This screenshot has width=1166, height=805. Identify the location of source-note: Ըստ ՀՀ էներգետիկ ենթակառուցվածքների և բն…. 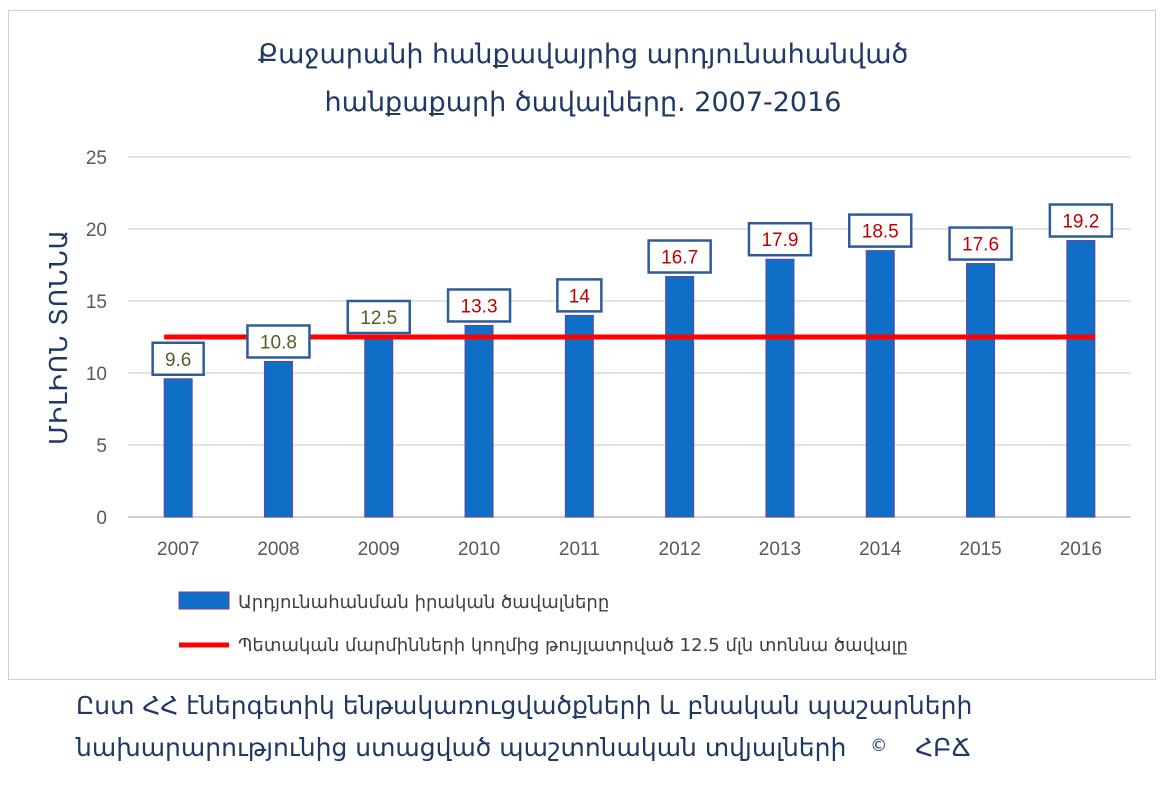
(606, 727).